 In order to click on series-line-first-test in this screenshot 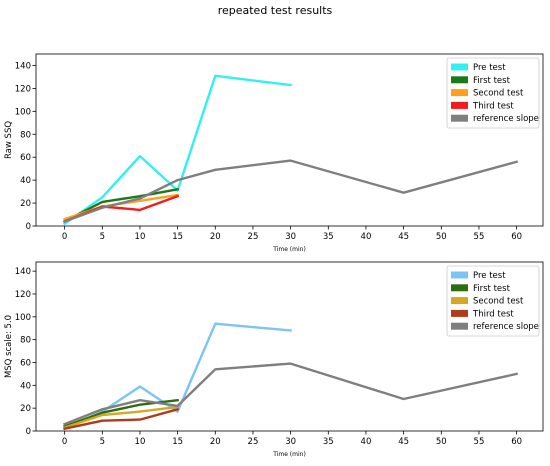, I will do `click(120, 205)`.